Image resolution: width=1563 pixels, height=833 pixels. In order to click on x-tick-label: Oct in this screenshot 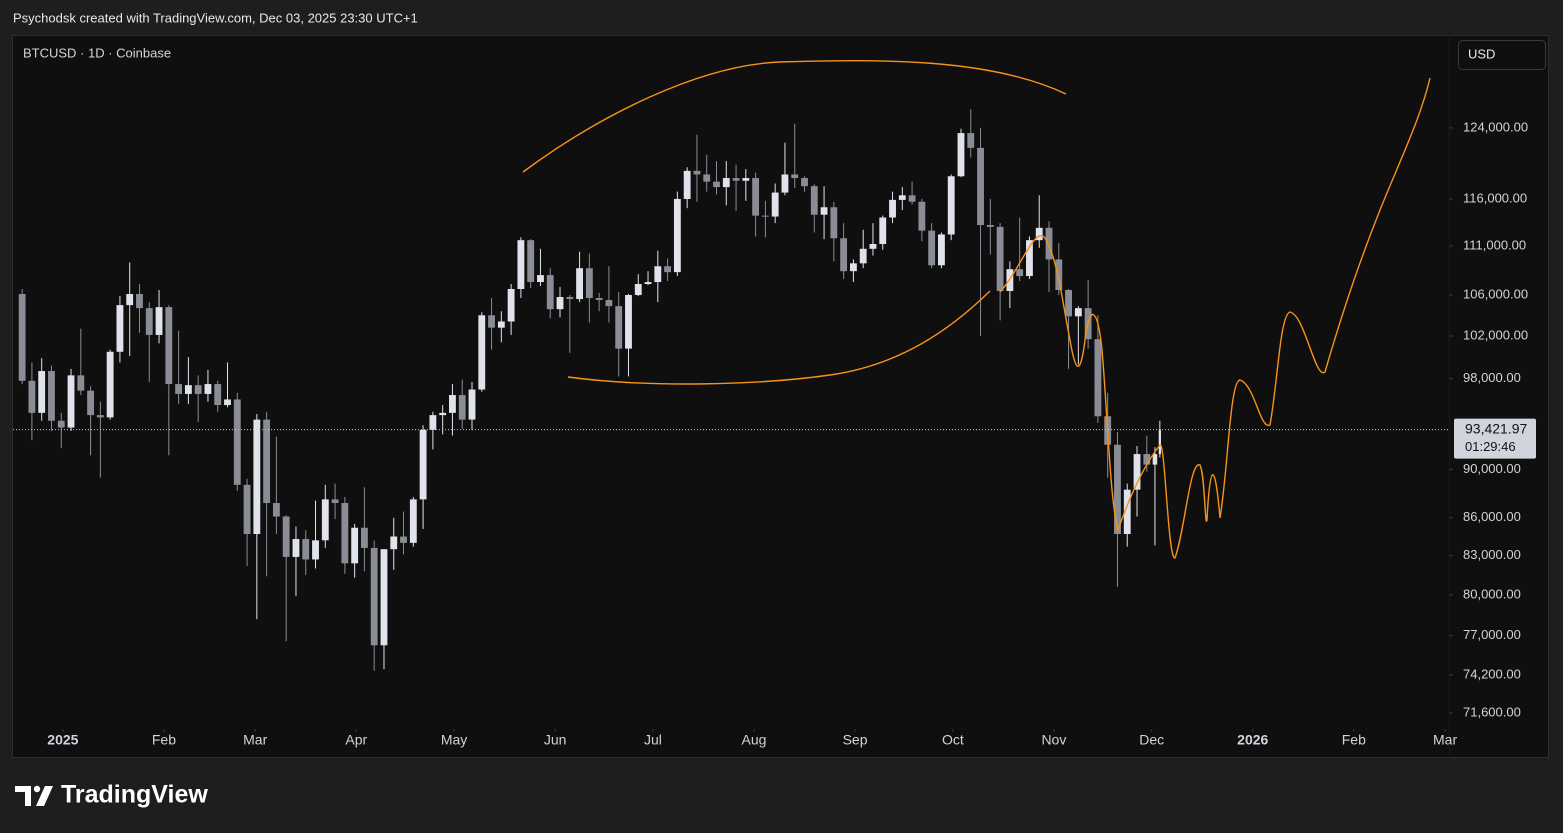, I will do `click(953, 740)`.